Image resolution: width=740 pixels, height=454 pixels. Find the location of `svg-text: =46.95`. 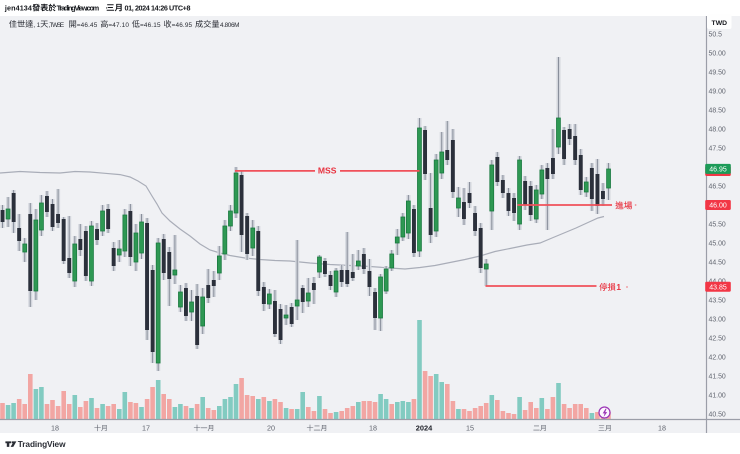

svg-text: =46.95 is located at coordinates (182, 25).